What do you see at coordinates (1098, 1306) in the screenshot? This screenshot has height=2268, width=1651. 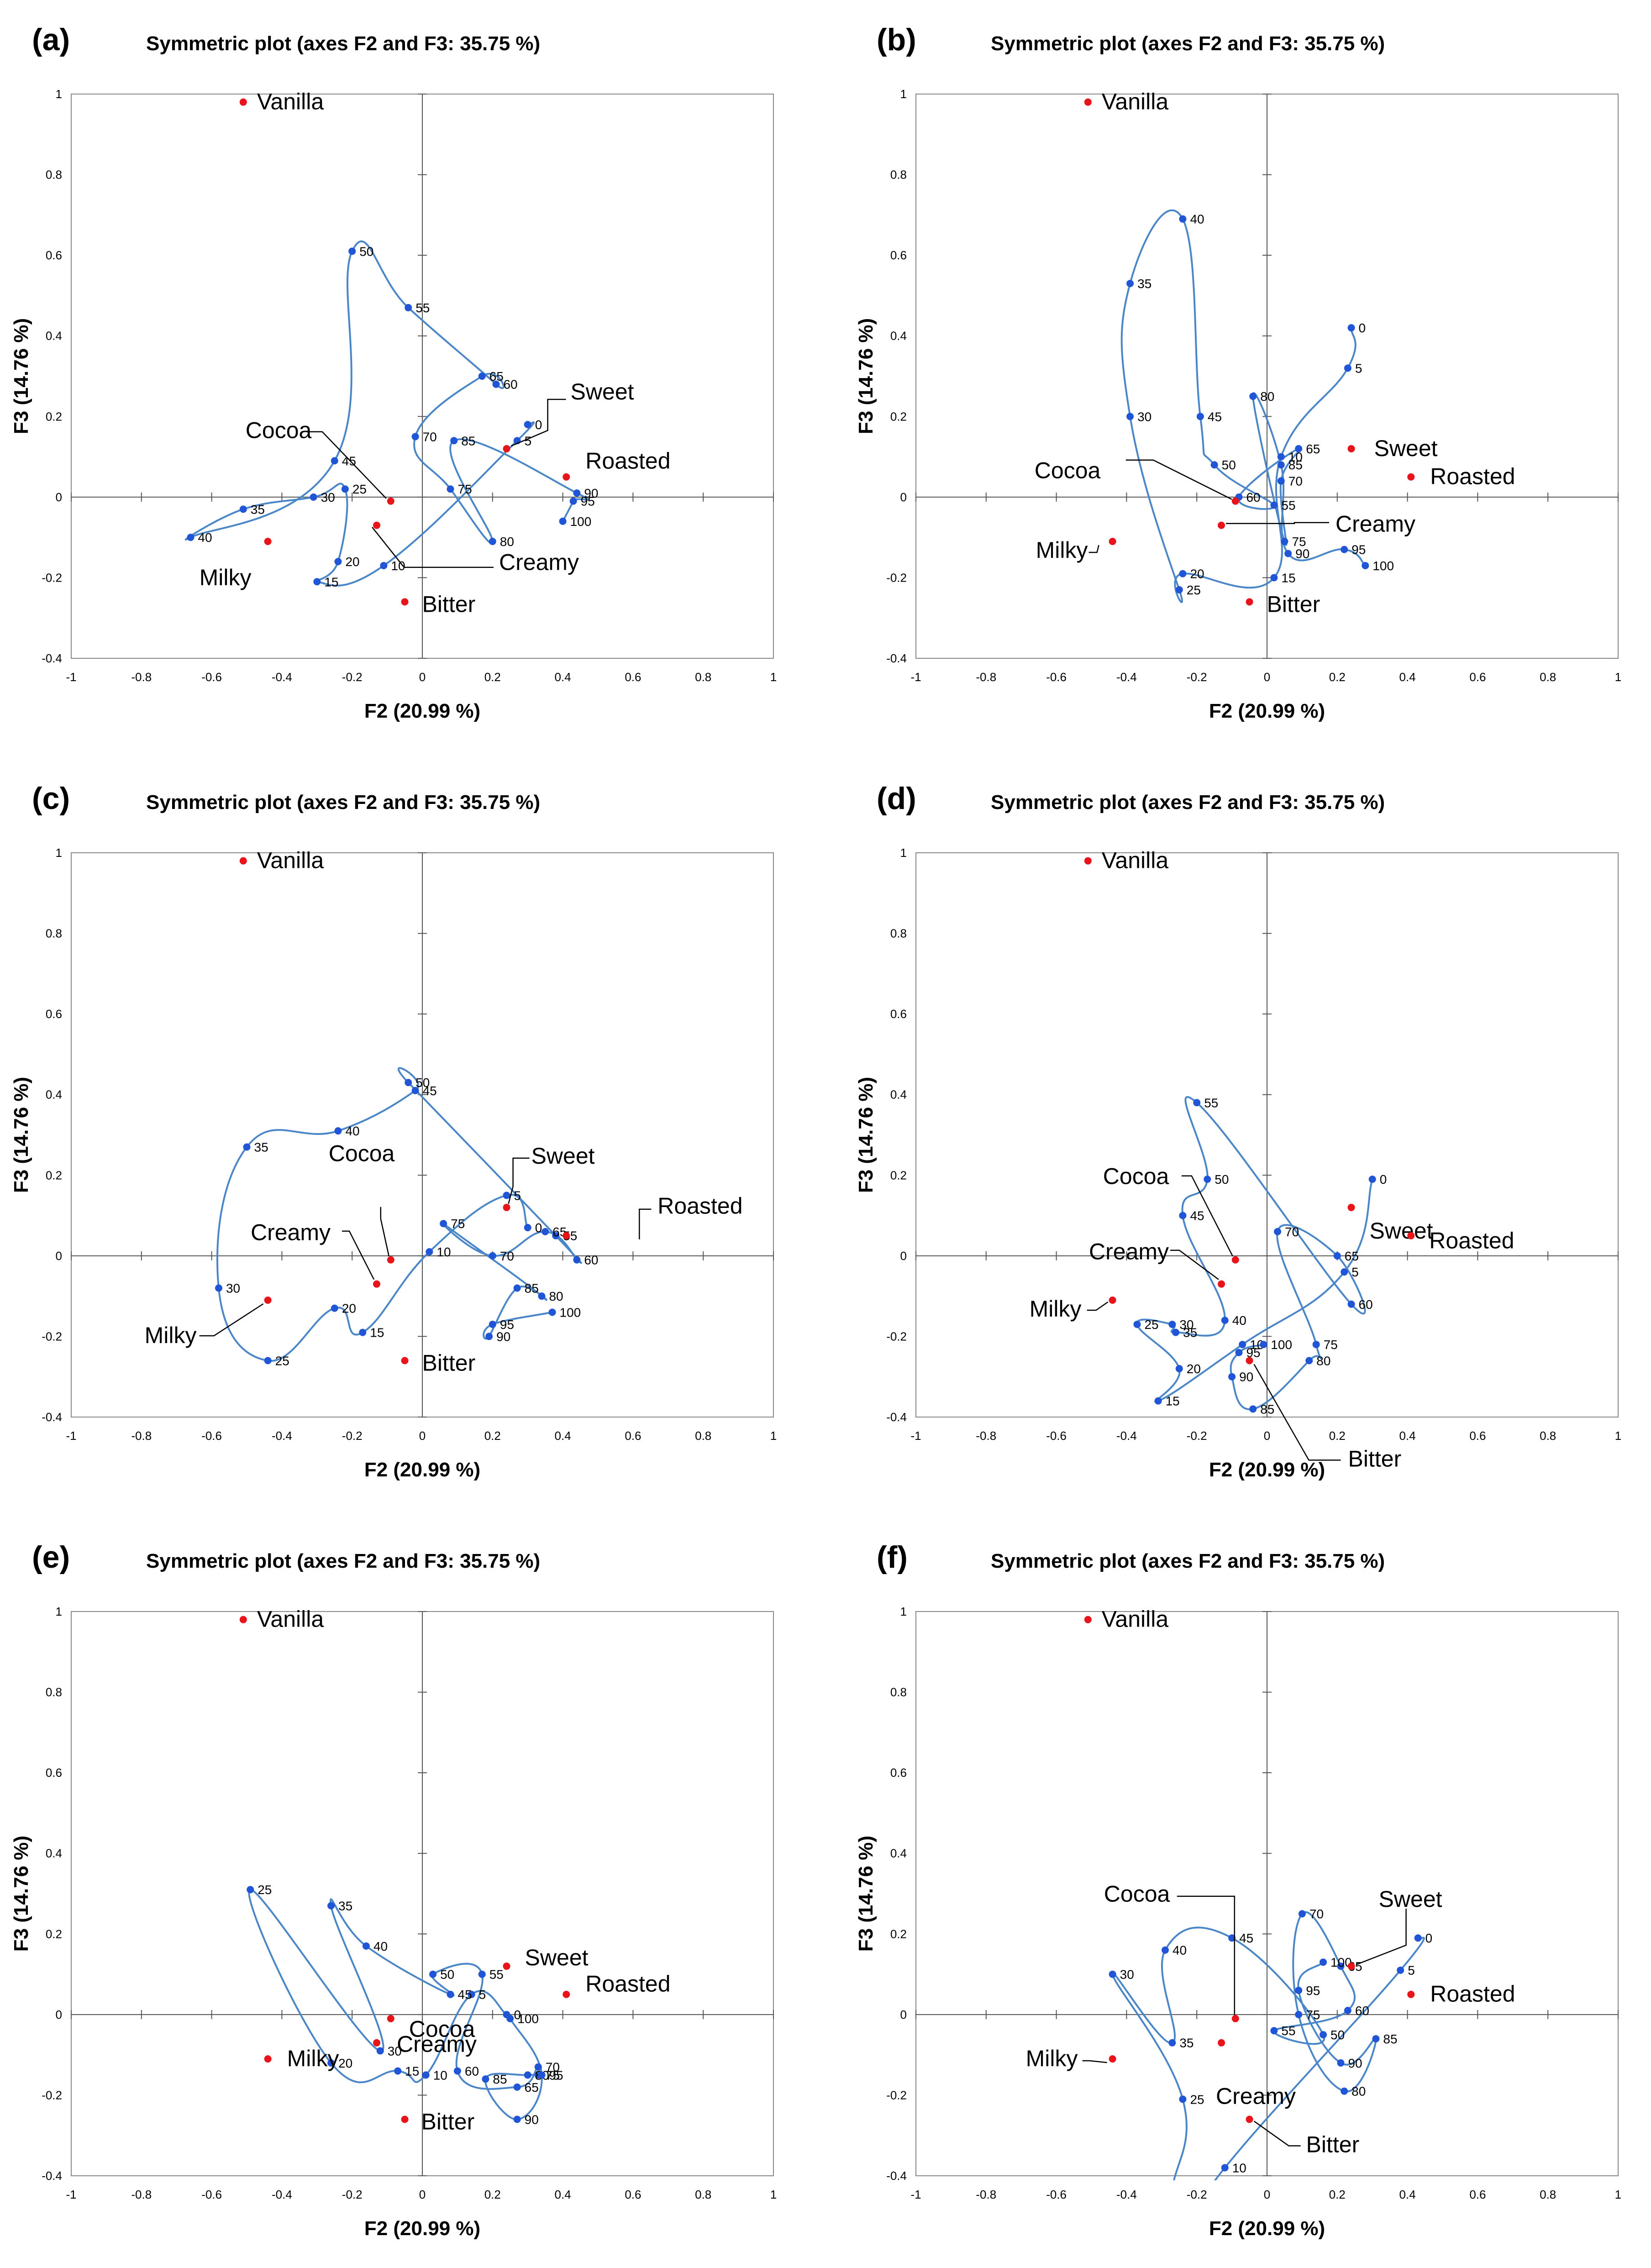 I see `leader-line-milky` at bounding box center [1098, 1306].